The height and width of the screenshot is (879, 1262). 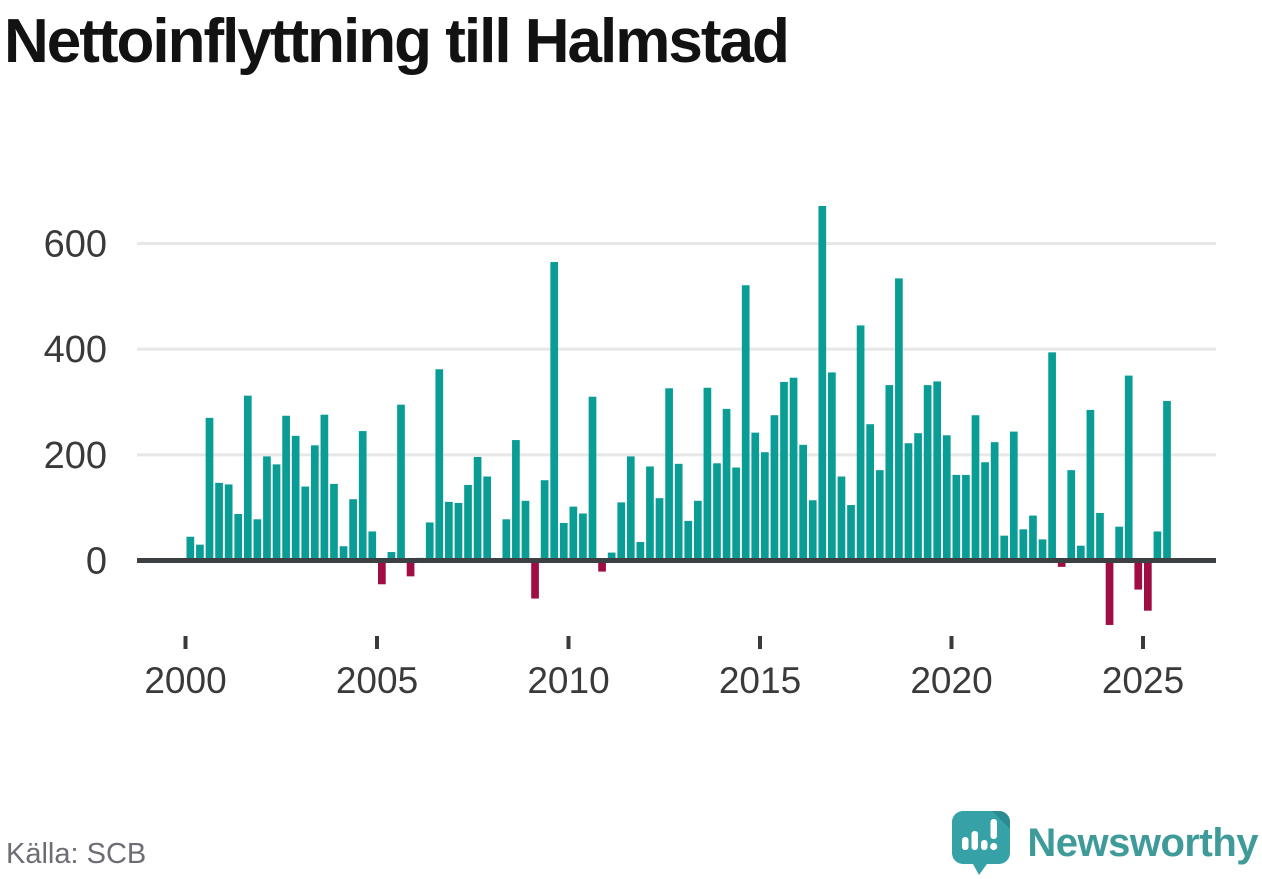 What do you see at coordinates (1138, 575) in the screenshot?
I see `bar-2024-Q4` at bounding box center [1138, 575].